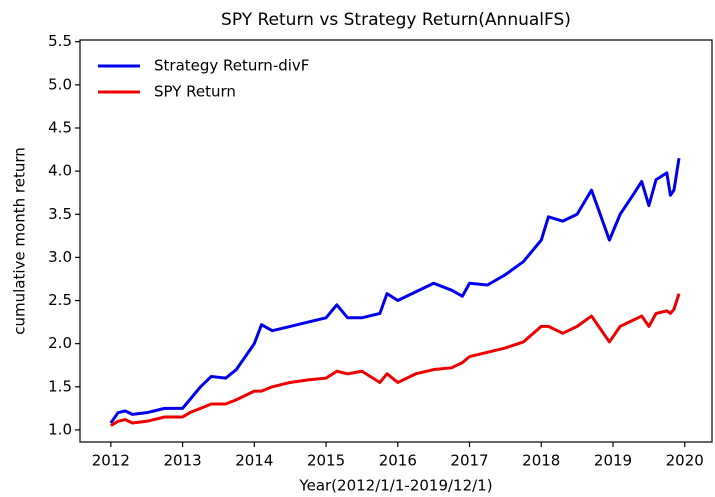 Image resolution: width=715 pixels, height=497 pixels. Describe the element at coordinates (395, 486) in the screenshot. I see `x-axis-label: Year(2012/1/1-2019/12/1)` at that location.